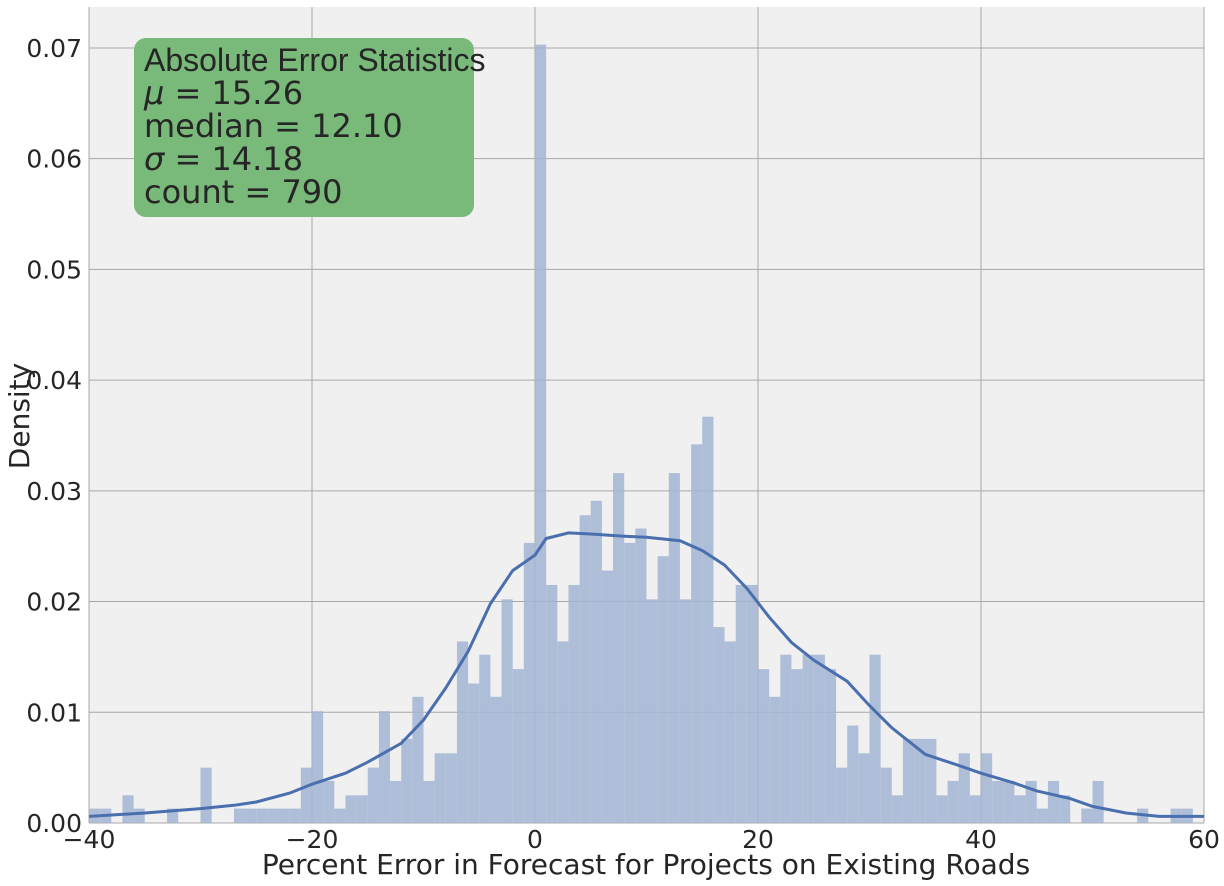  I want to click on y-tick-label: 0.00, so click(54, 823).